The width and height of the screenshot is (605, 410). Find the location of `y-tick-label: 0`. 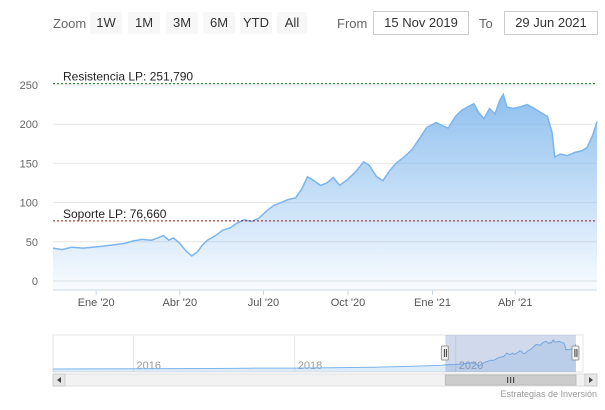

y-tick-label: 0 is located at coordinates (35, 282).